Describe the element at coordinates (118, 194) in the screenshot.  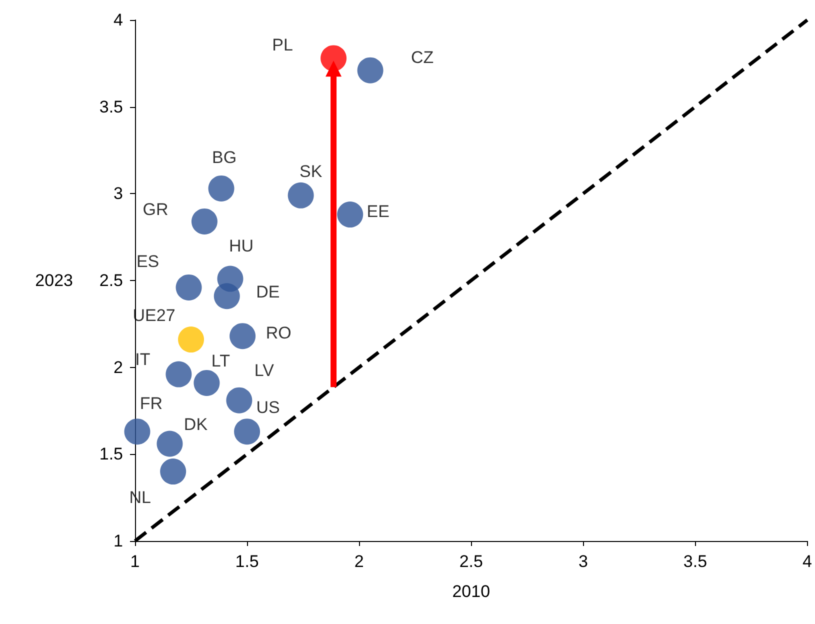
I see `y-tick-label: 3` at that location.